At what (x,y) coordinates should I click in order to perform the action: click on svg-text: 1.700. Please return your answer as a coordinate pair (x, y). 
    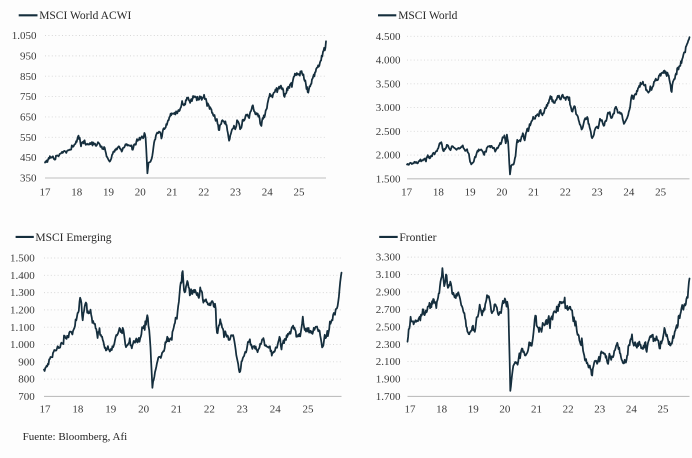
    Looking at the image, I should click on (388, 397).